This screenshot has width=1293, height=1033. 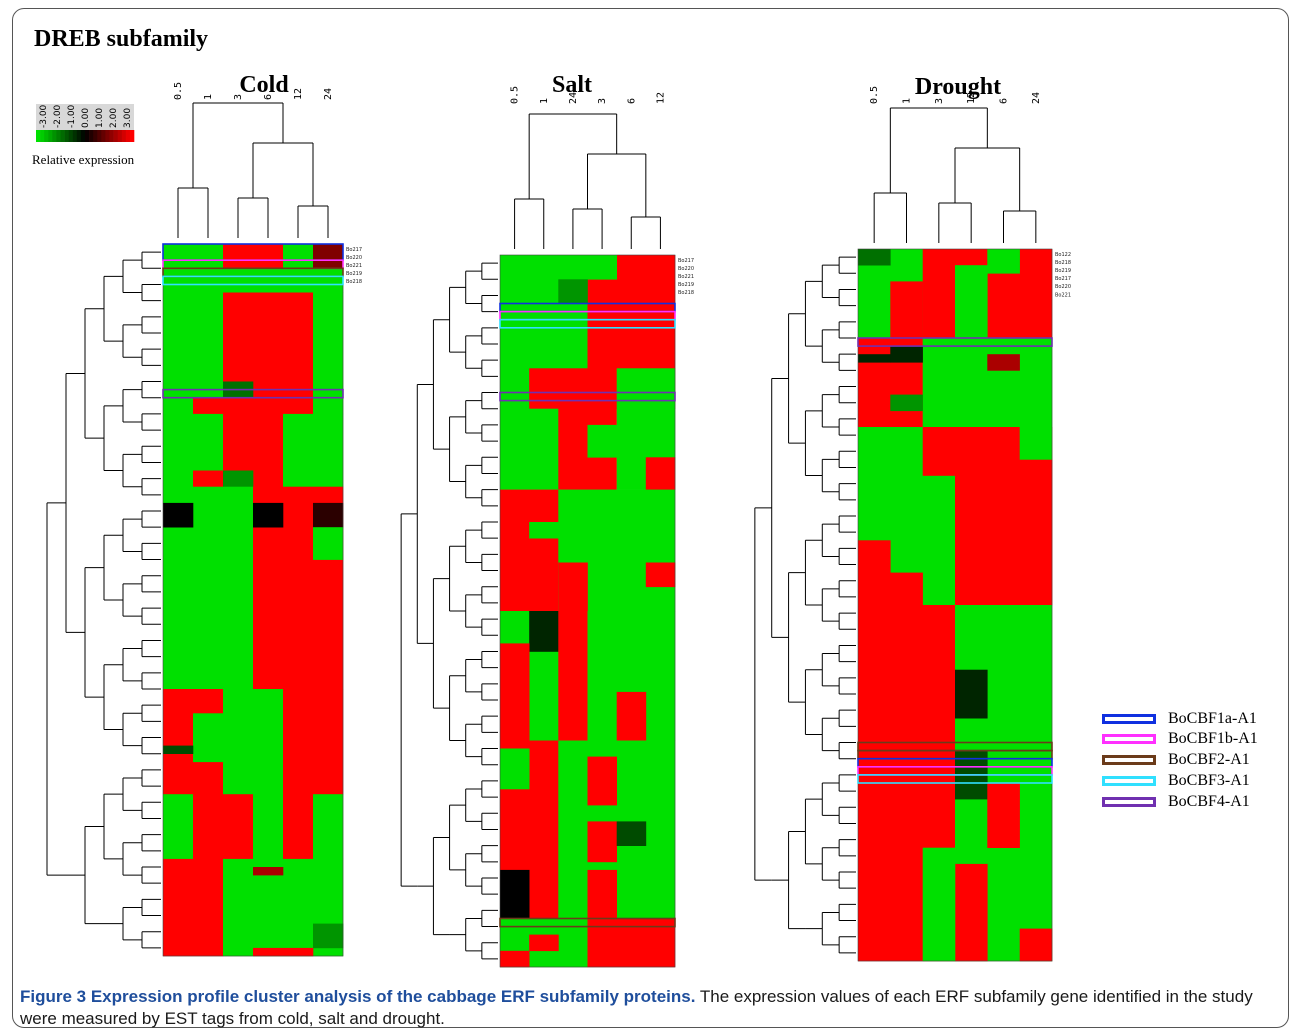 What do you see at coordinates (44, 116) in the screenshot?
I see `scale-tick-label: -3.00` at bounding box center [44, 116].